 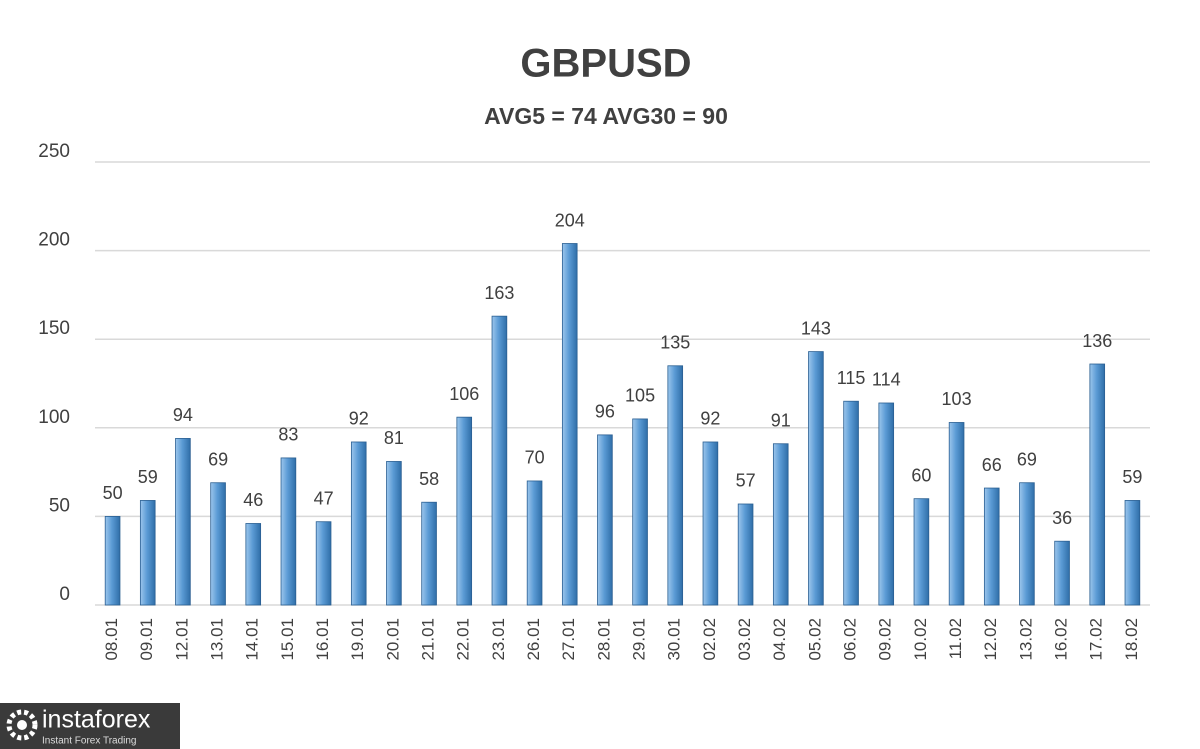 I want to click on x-tick-label: 10.02, so click(x=920, y=639).